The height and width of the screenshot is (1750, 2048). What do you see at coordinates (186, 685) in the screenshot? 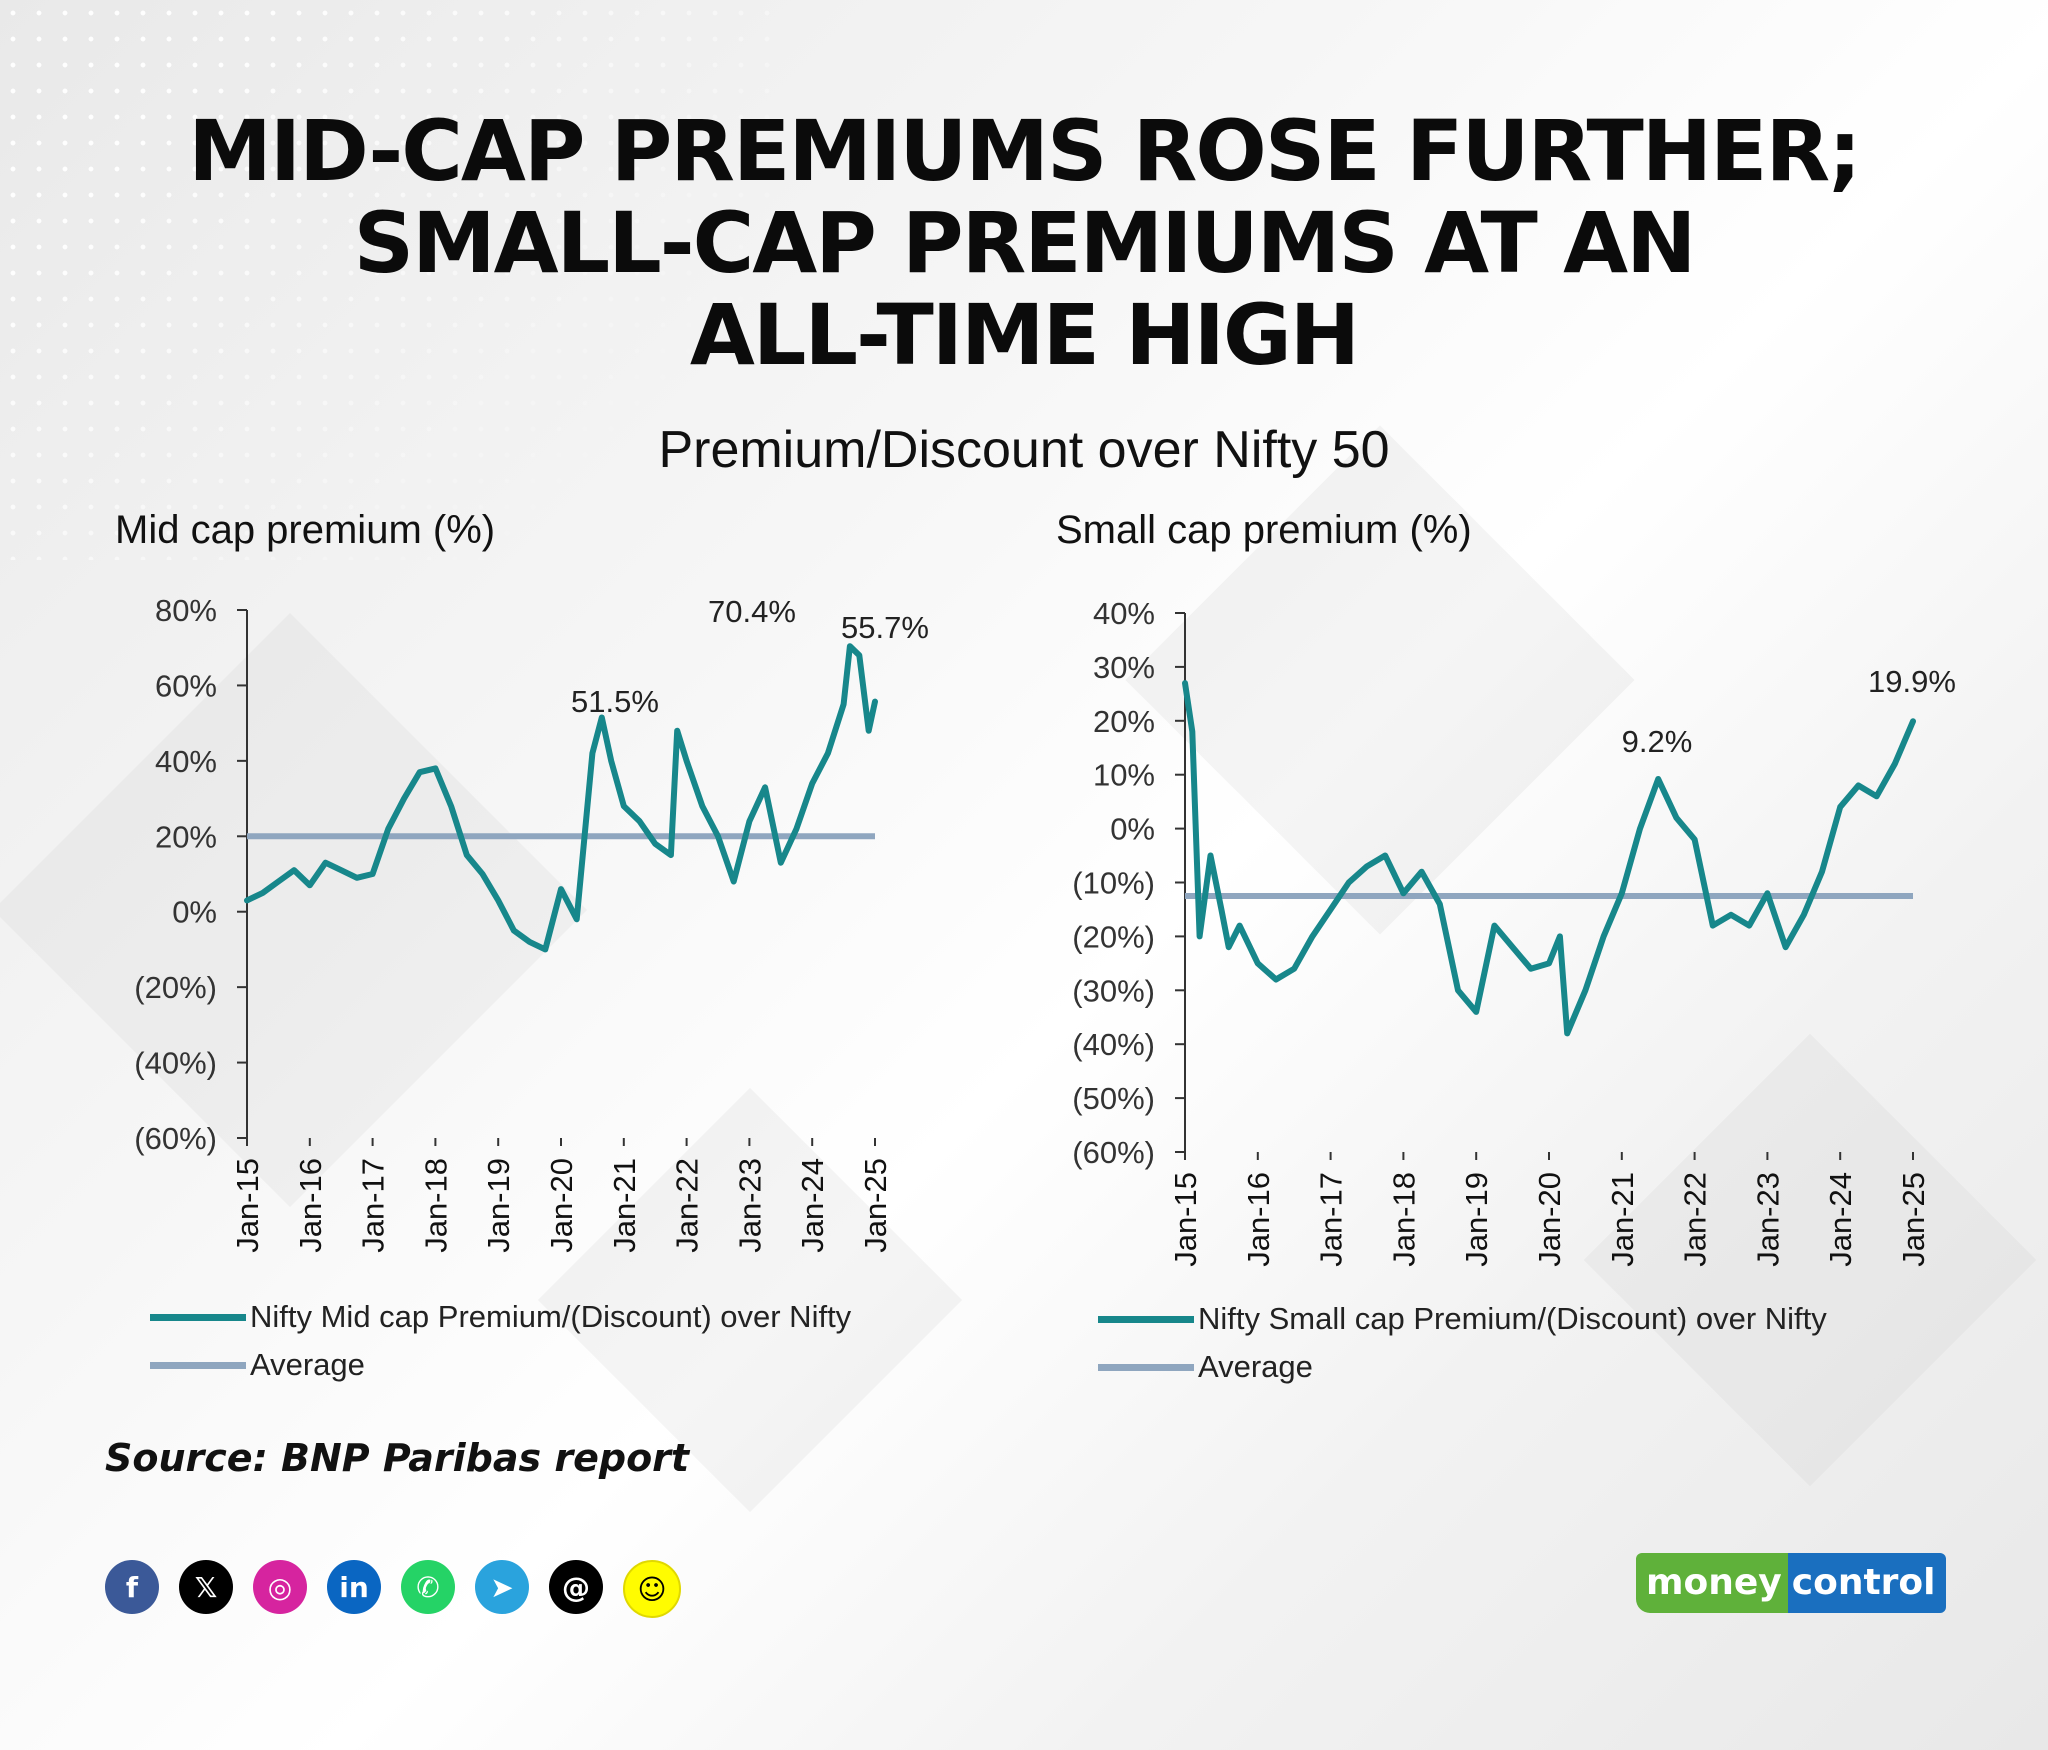
I see `y-tick-label: 60%` at bounding box center [186, 685].